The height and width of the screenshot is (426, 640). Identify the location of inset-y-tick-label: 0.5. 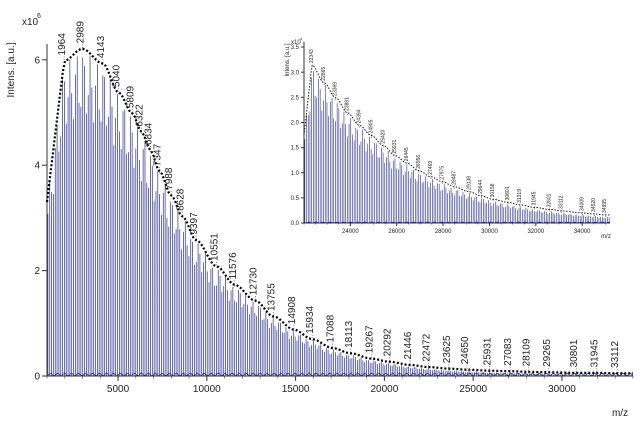
(295, 199).